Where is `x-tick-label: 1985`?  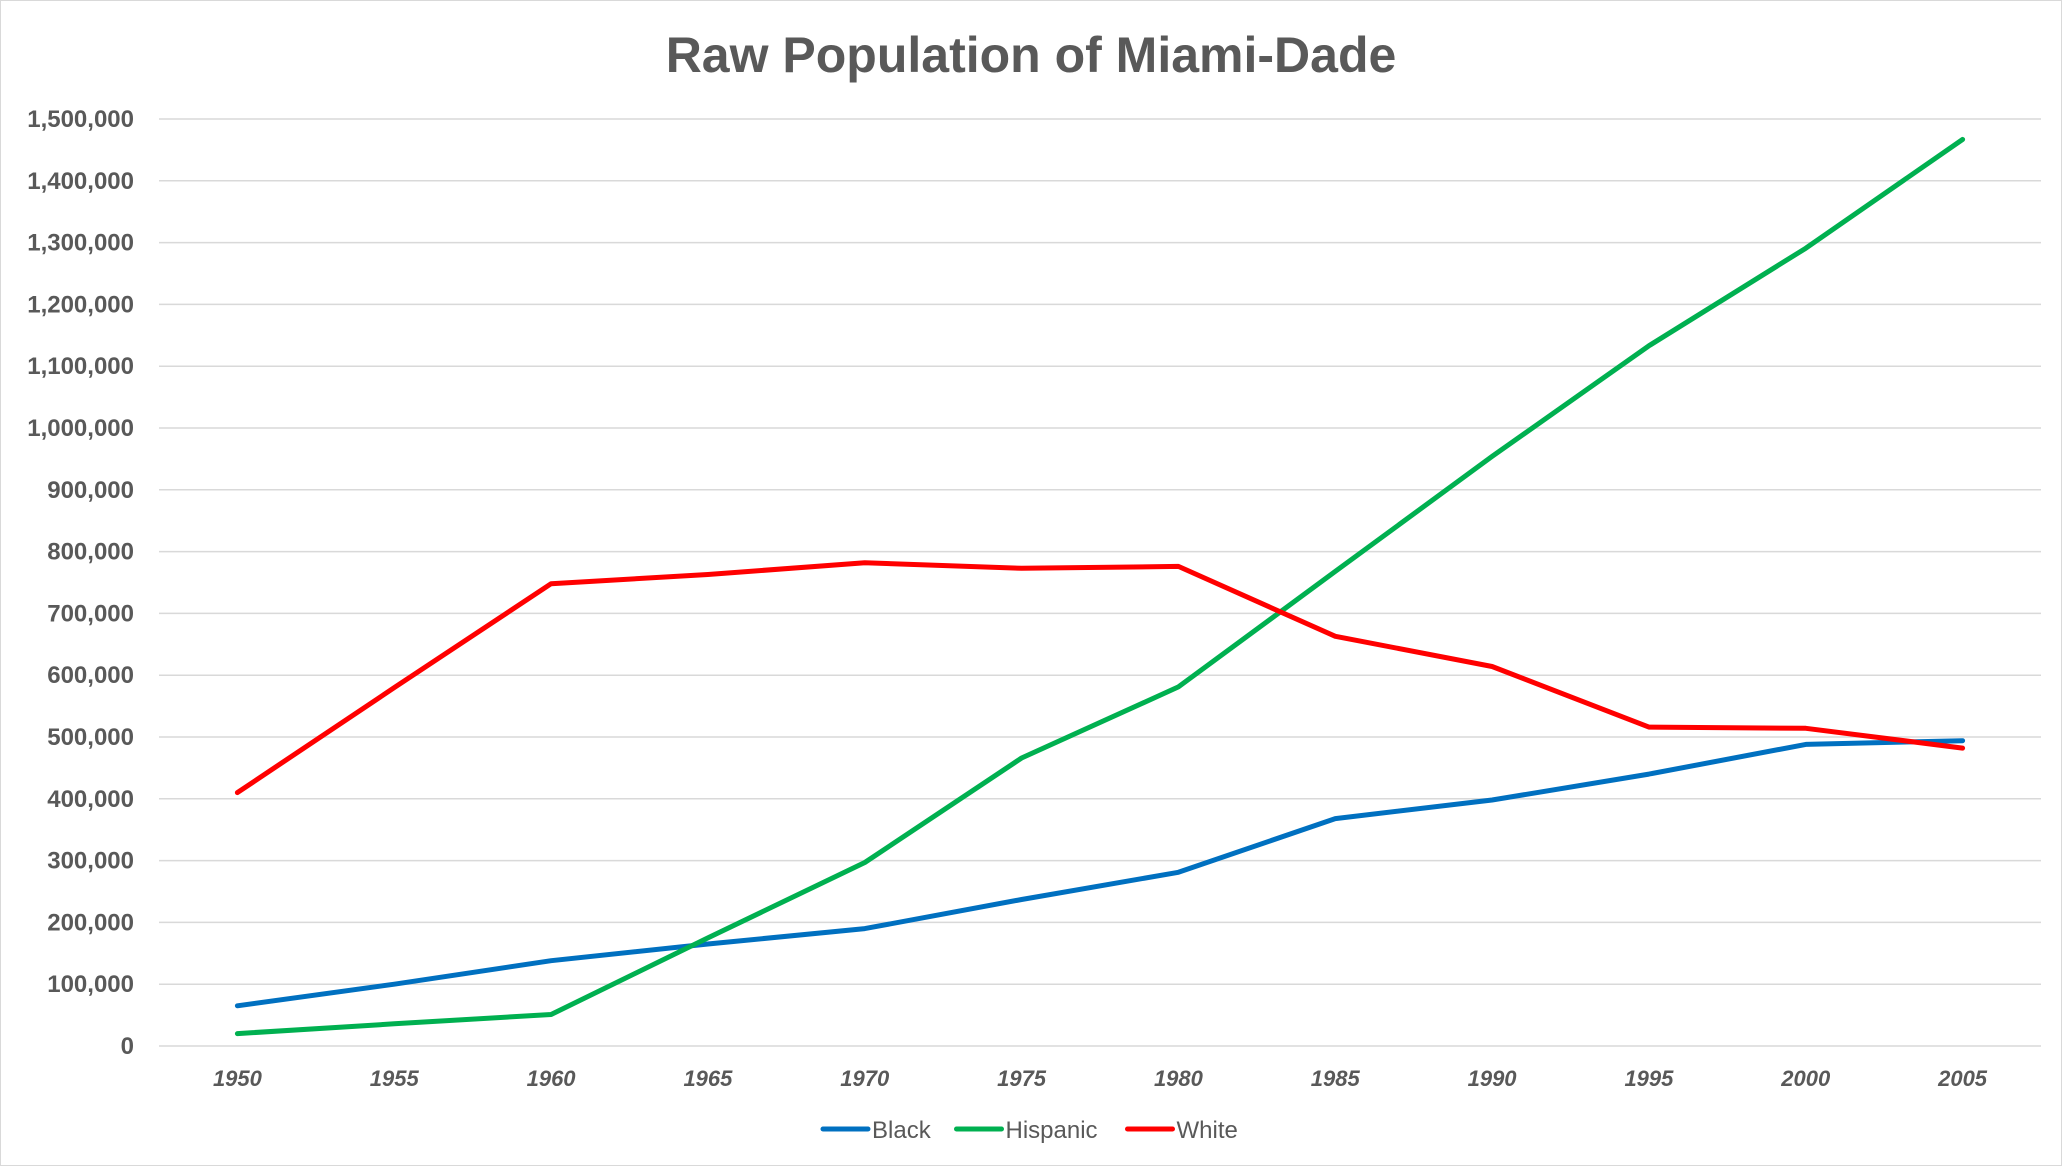 x-tick-label: 1985 is located at coordinates (1336, 1078).